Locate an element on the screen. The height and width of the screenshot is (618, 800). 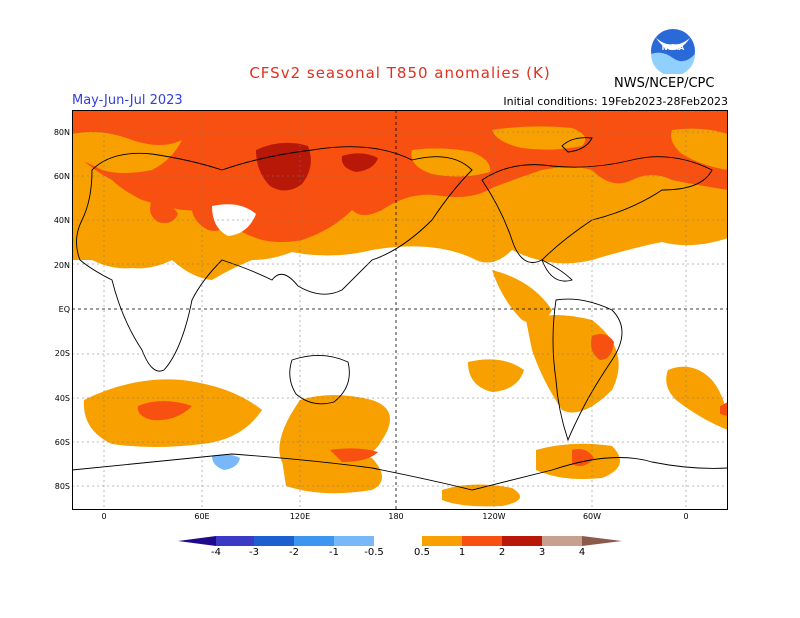
colorbar-tick: -3 is located at coordinates (254, 552).